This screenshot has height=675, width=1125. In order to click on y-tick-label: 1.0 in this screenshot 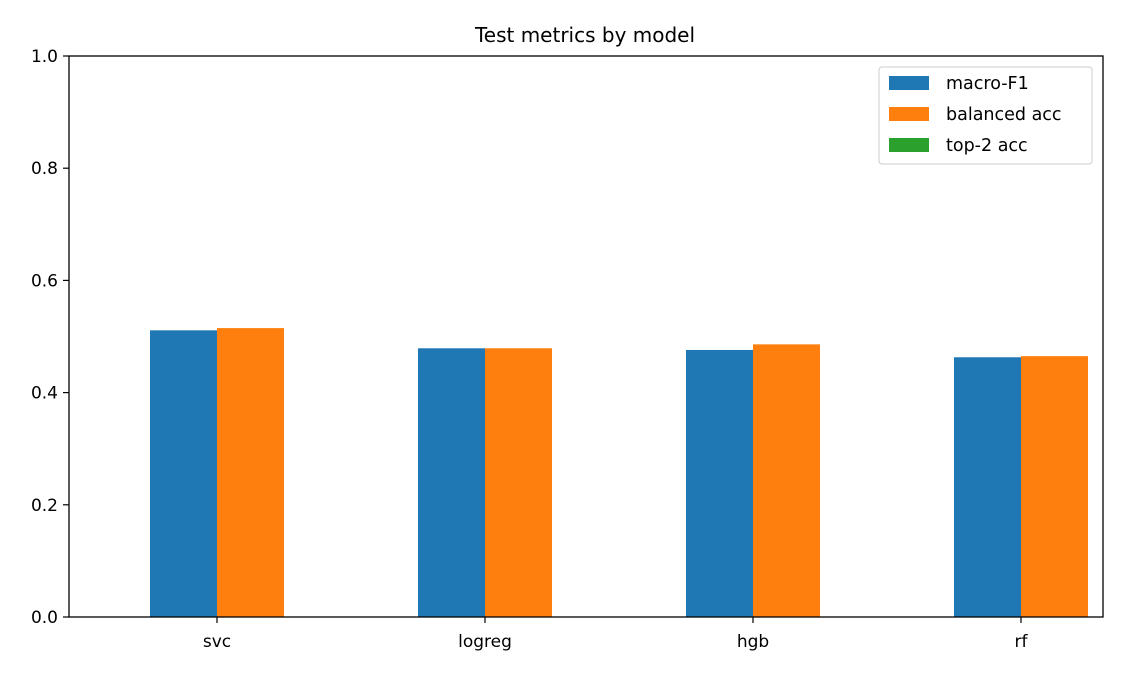, I will do `click(44, 57)`.